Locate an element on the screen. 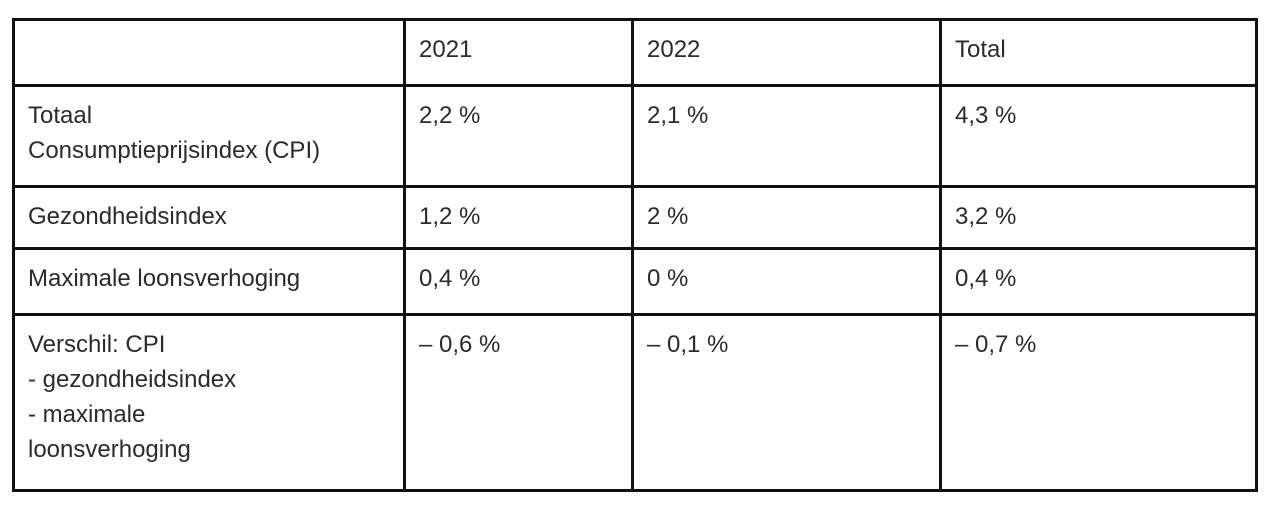 The image size is (1275, 513). row-label-totaal-cpi: Totaal Consumptieprijsindex (CPI) is located at coordinates (209, 136).